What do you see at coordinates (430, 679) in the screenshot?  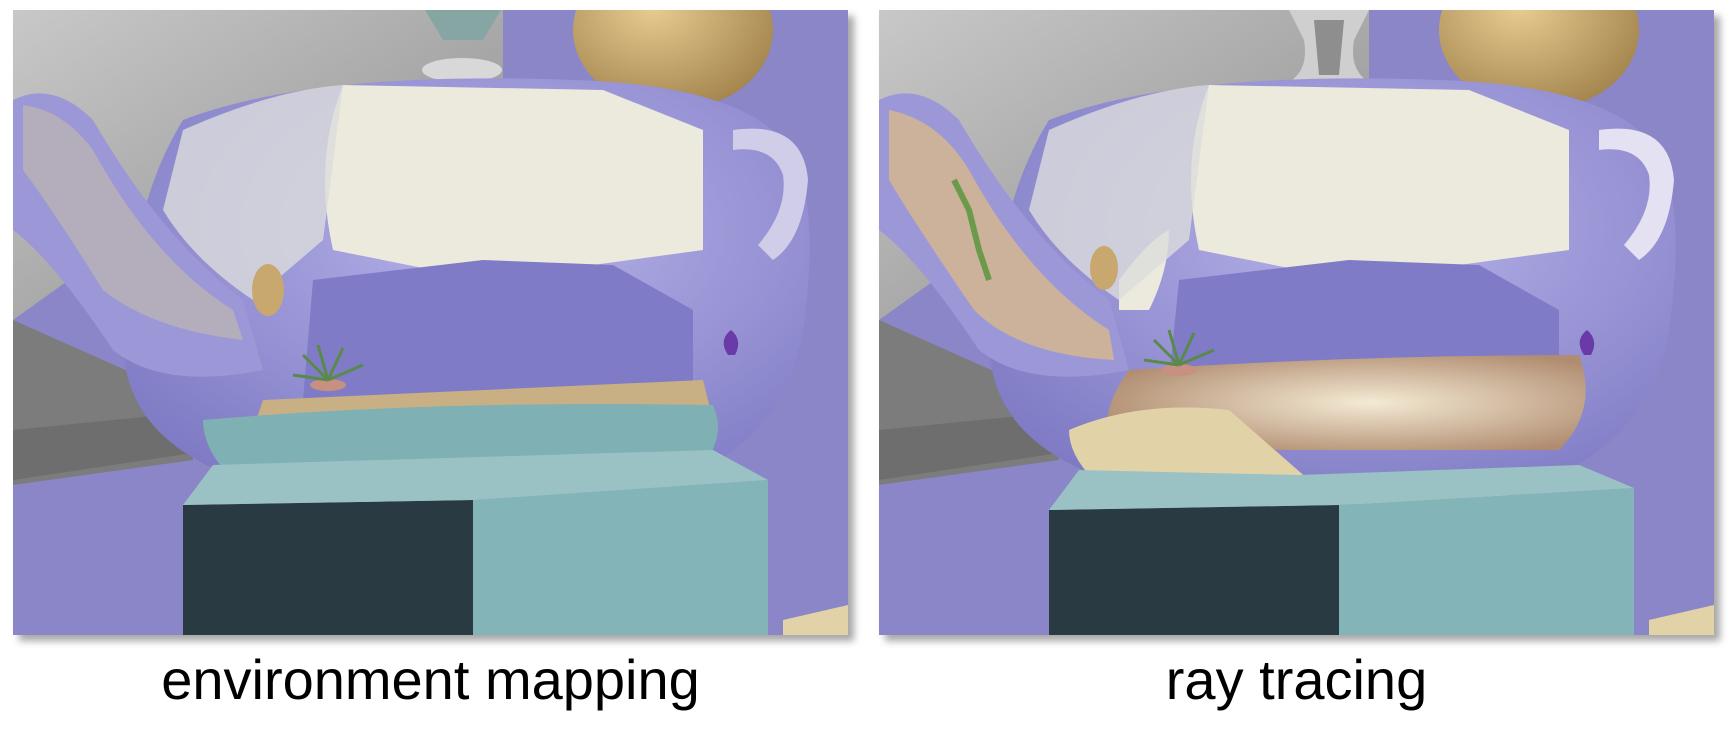 I see `caption-environment-mapping: environment mapping` at bounding box center [430, 679].